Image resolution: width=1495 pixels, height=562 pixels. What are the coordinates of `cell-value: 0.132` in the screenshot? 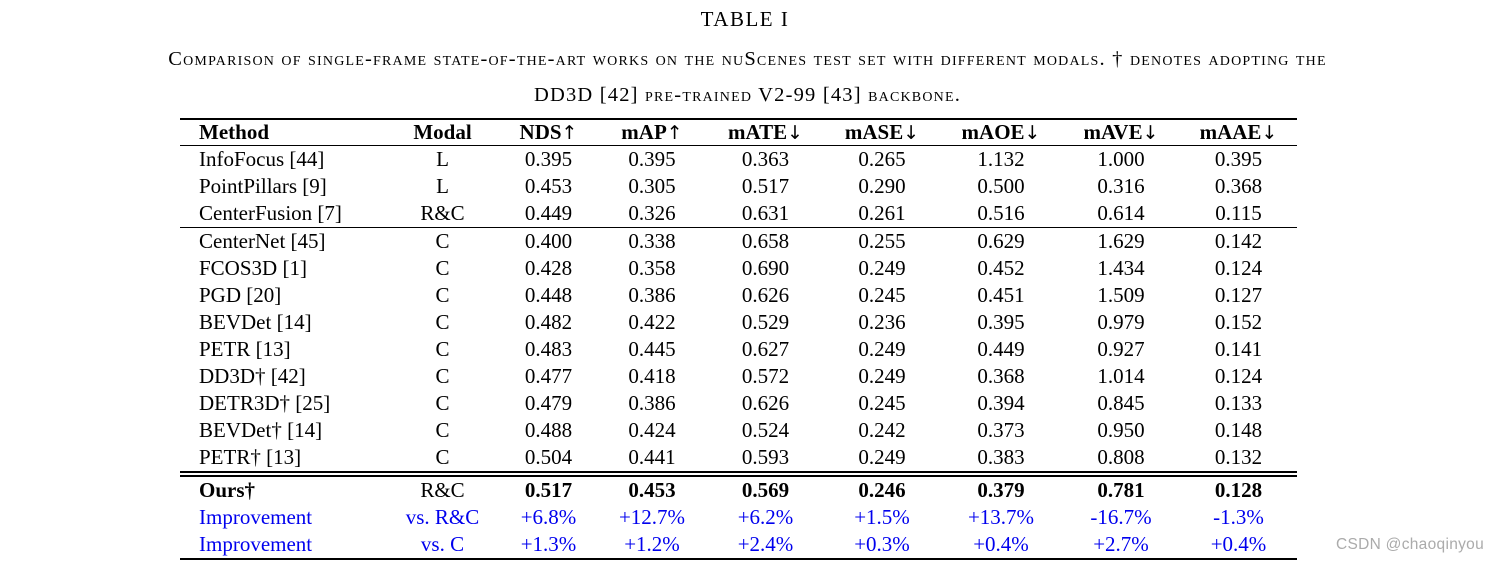 It's located at (1238, 457).